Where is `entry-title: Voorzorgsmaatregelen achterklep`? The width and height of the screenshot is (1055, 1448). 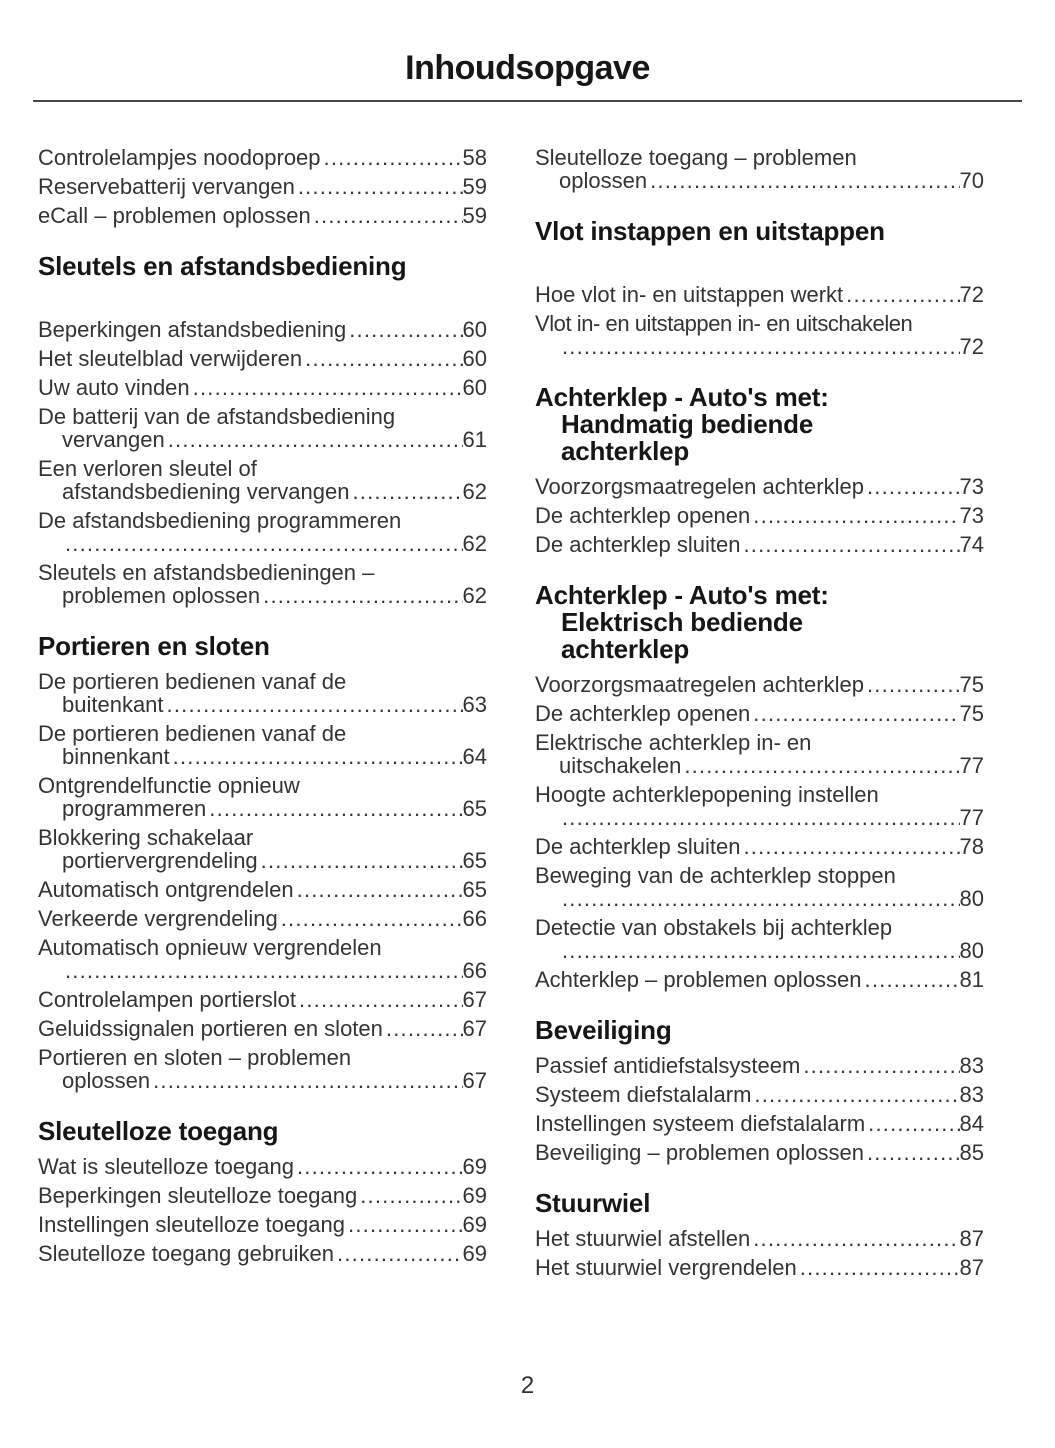
entry-title: Voorzorgsmaatregelen achterklep is located at coordinates (699, 684).